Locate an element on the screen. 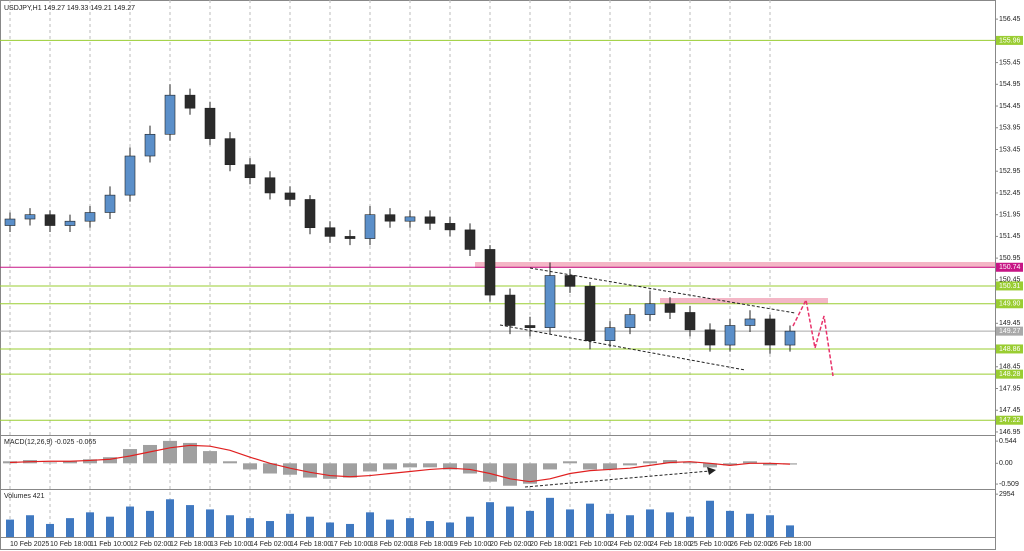 The width and height of the screenshot is (1024, 551). x-tick-label: 19 Feb 10:00 is located at coordinates (470, 544).